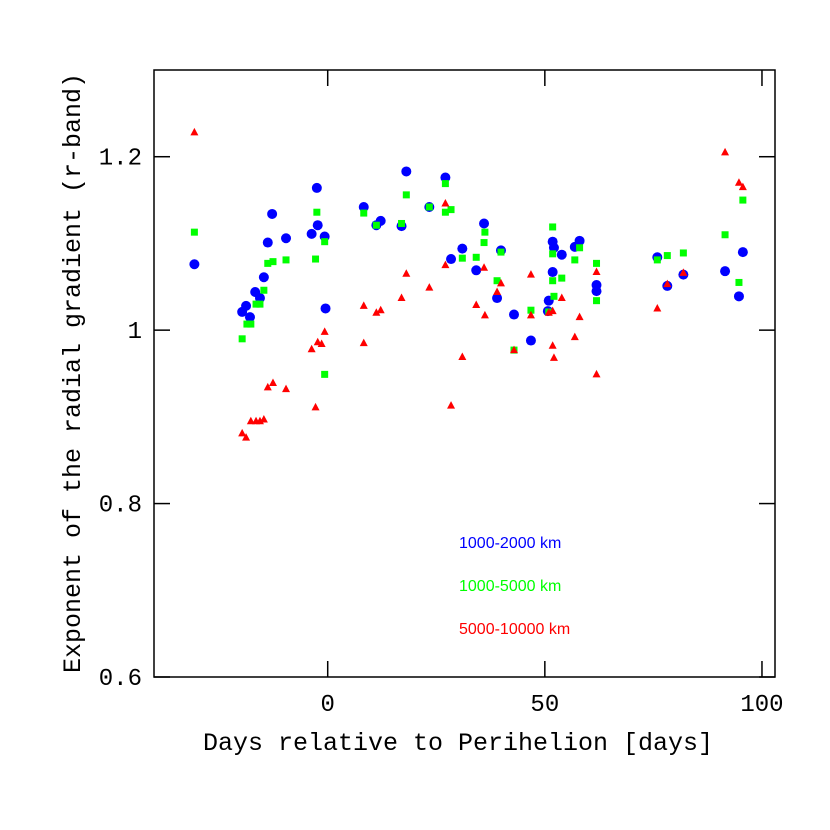 The height and width of the screenshot is (830, 830). I want to click on x-tick-label: 50, so click(544, 705).